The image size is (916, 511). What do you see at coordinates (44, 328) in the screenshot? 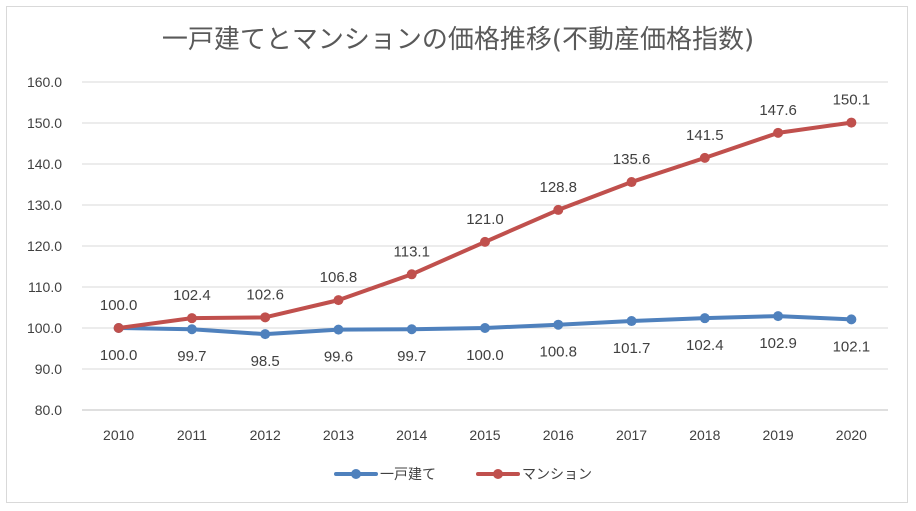
I see `y-tick-label: 100.0` at bounding box center [44, 328].